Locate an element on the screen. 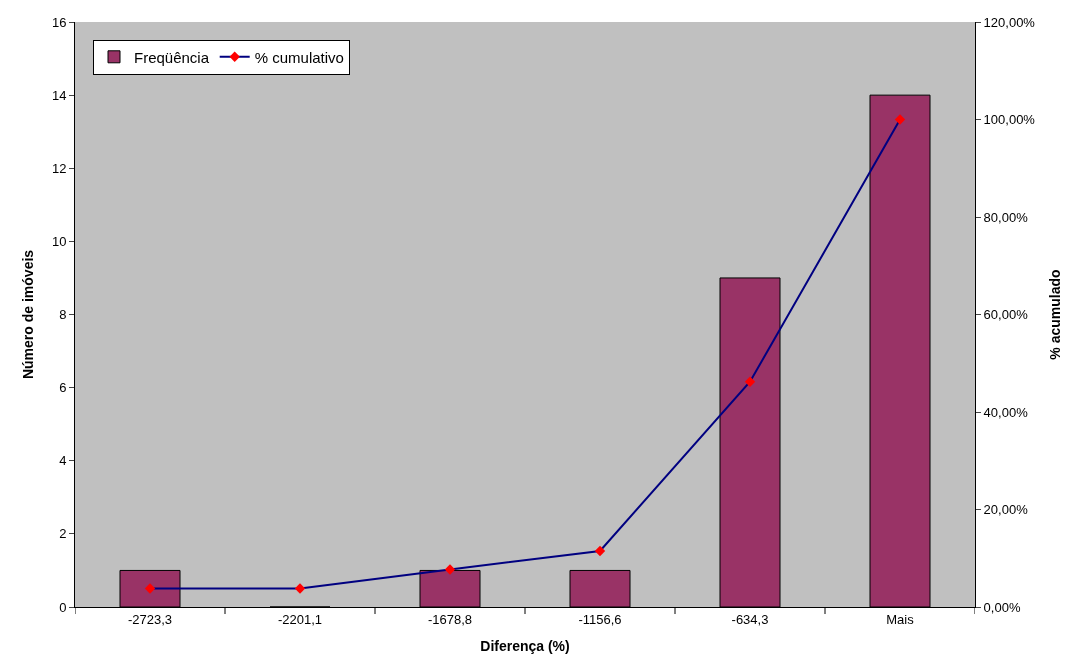  legend-label: Freqüência is located at coordinates (172, 57).